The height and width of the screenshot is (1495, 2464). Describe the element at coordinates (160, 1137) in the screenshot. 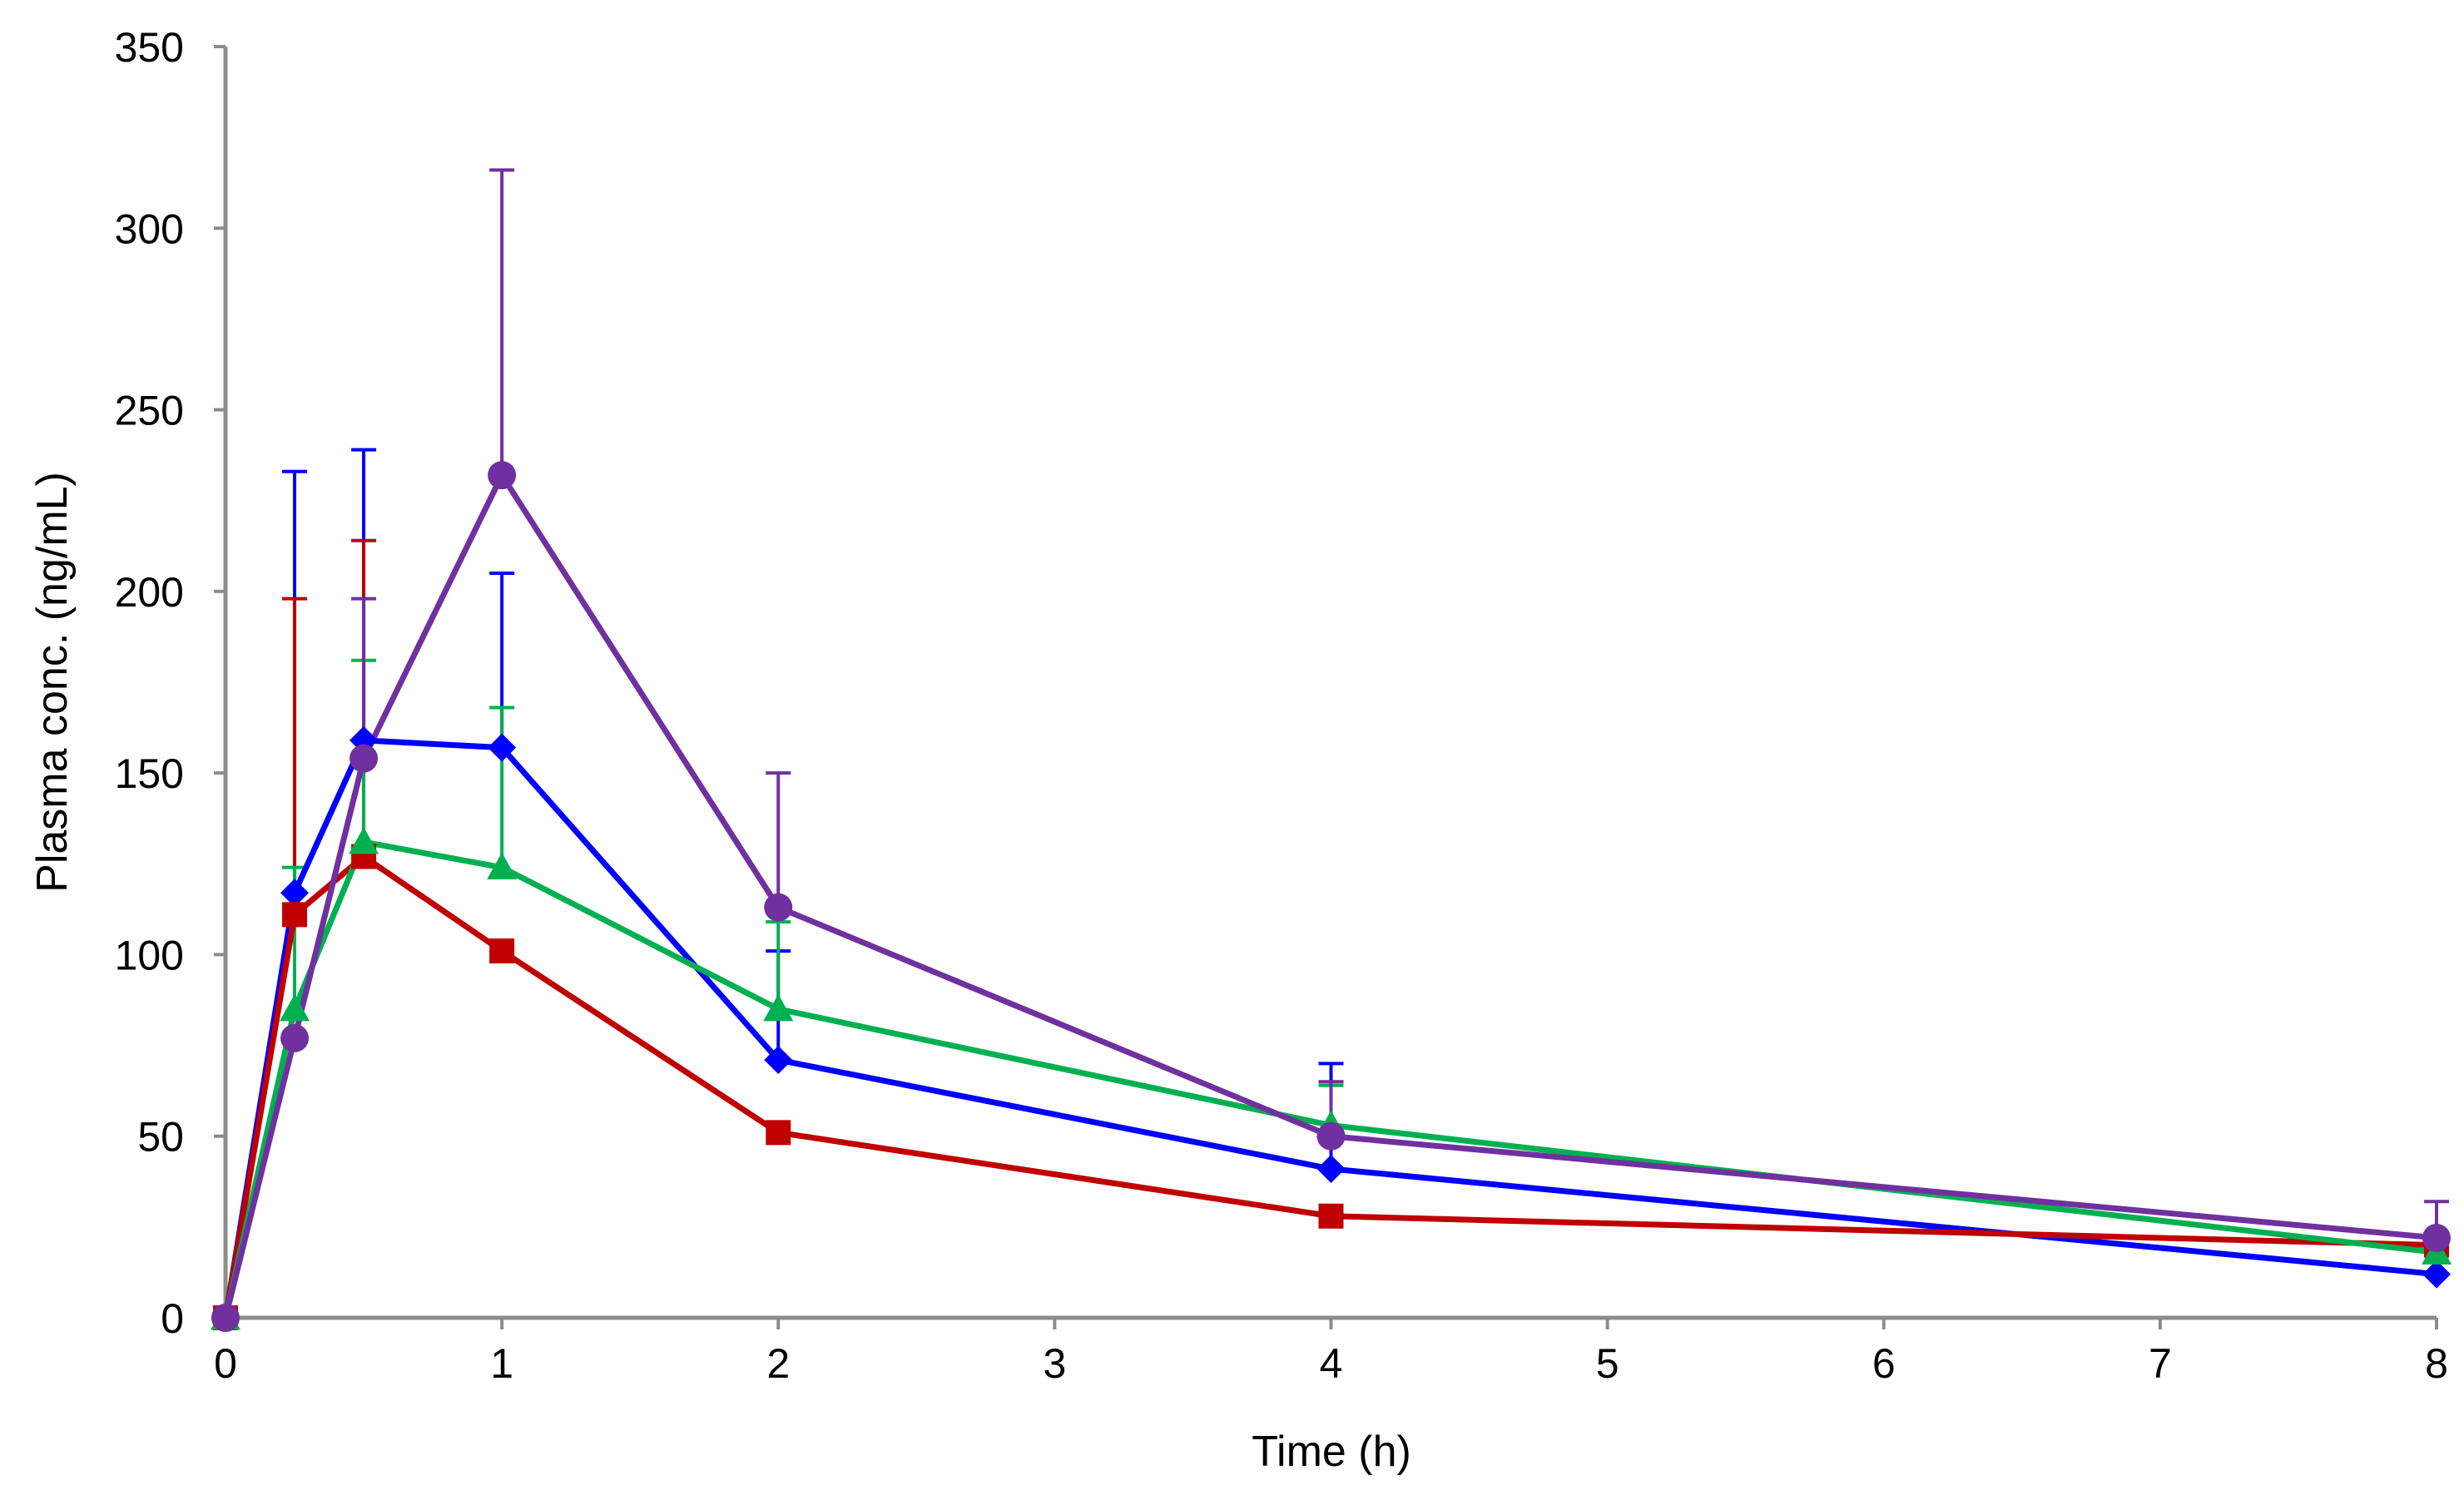

I see `y-tick-label: 50` at that location.